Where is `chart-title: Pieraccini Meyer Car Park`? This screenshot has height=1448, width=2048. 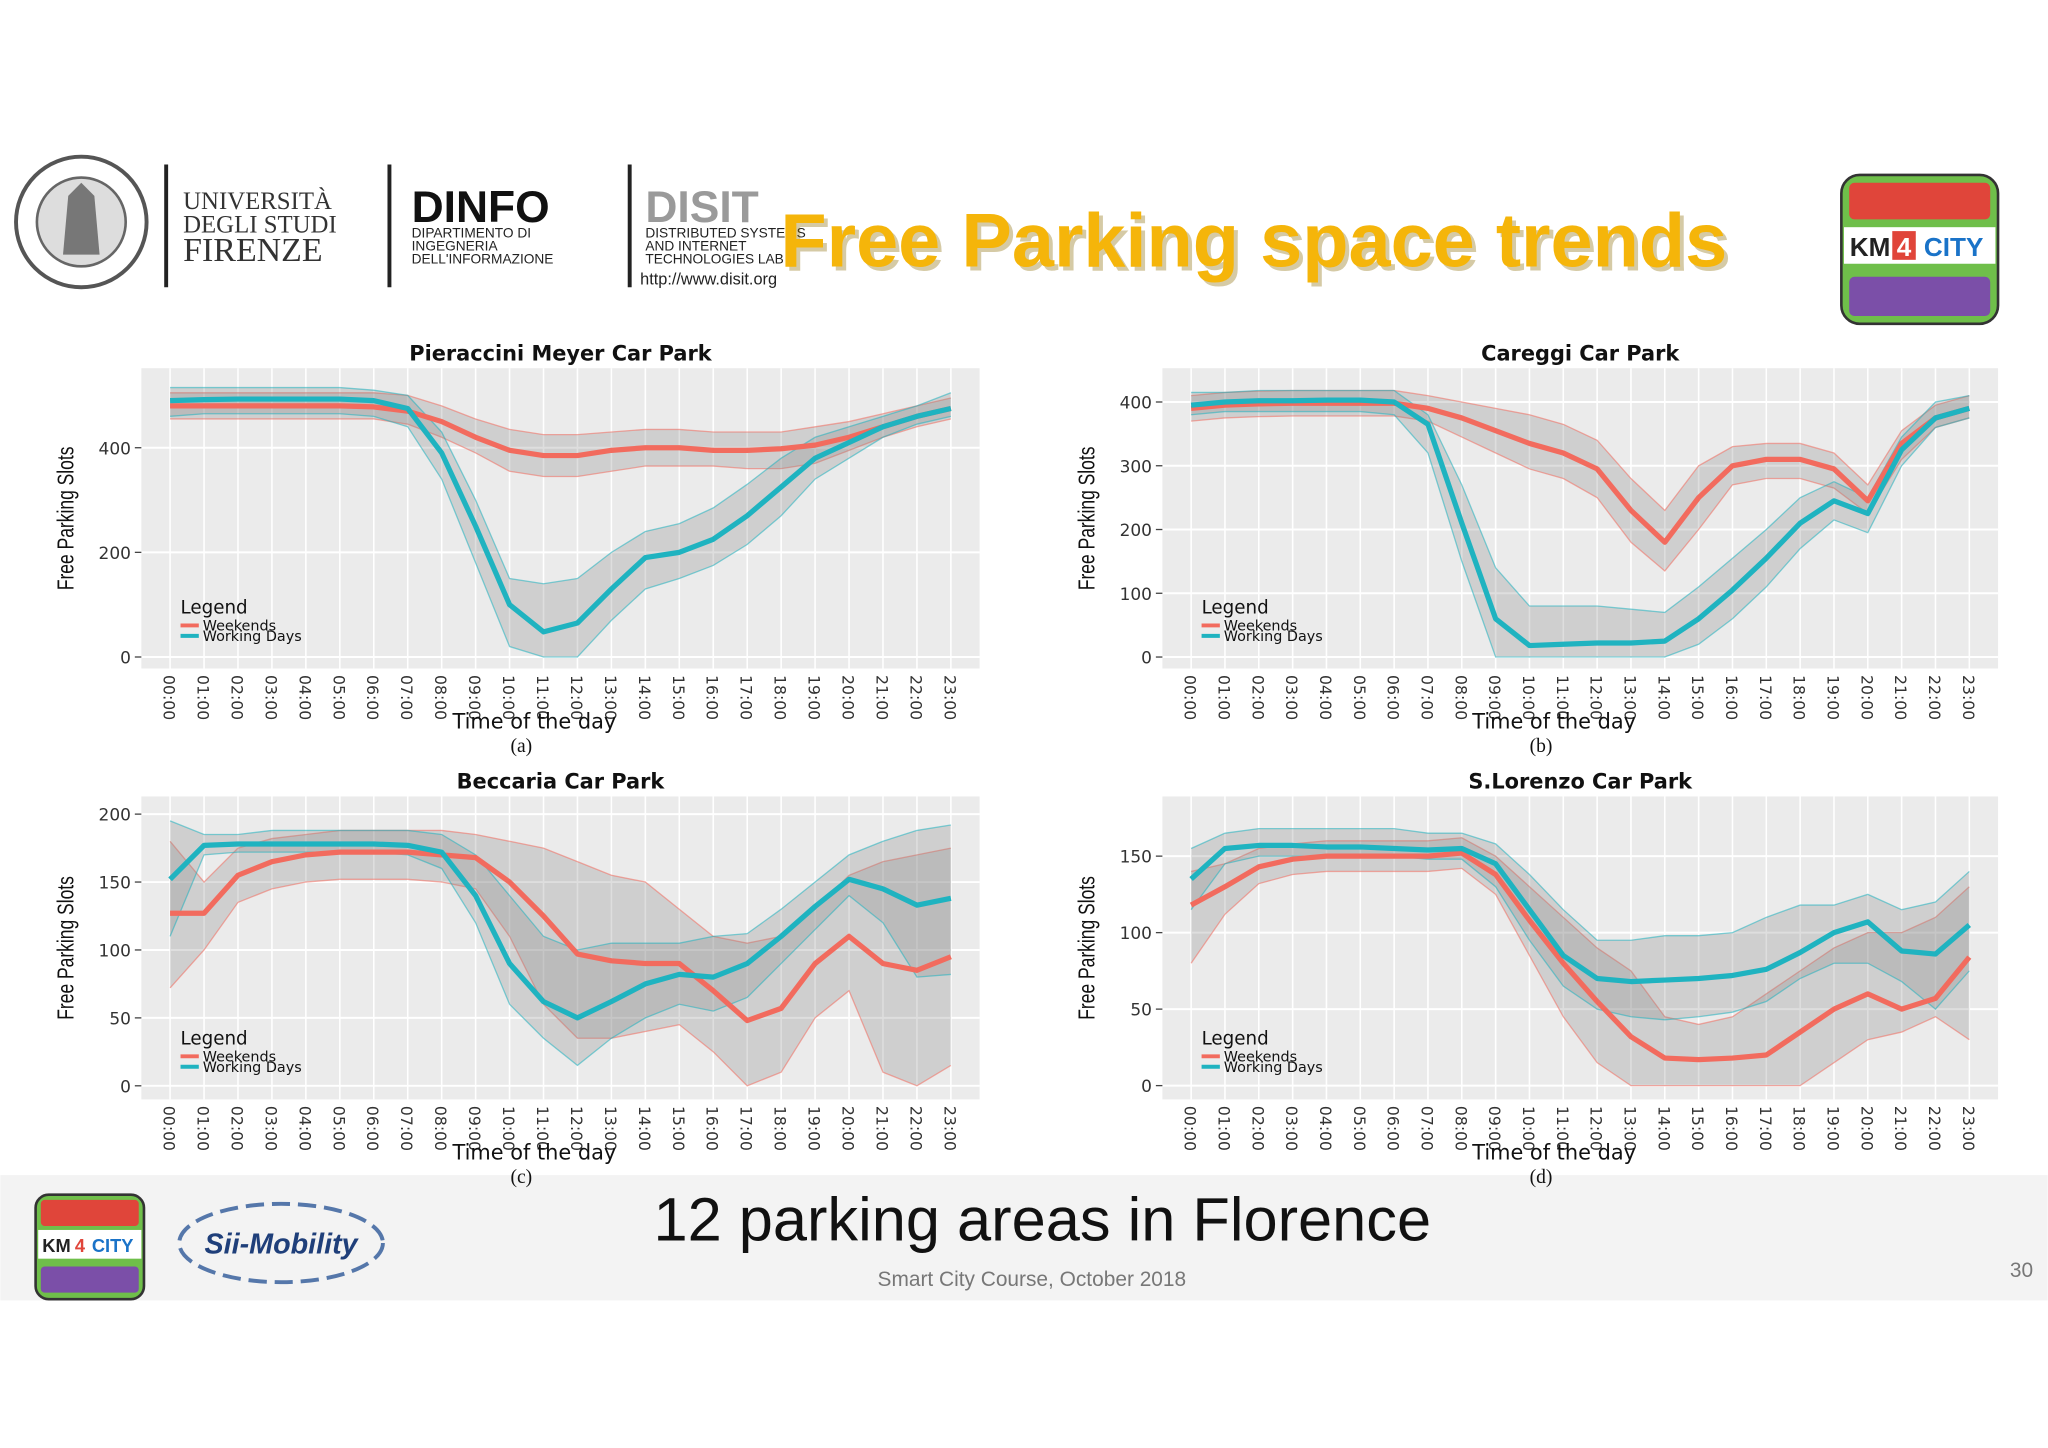
chart-title: Pieraccini Meyer Car Park is located at coordinates (561, 353).